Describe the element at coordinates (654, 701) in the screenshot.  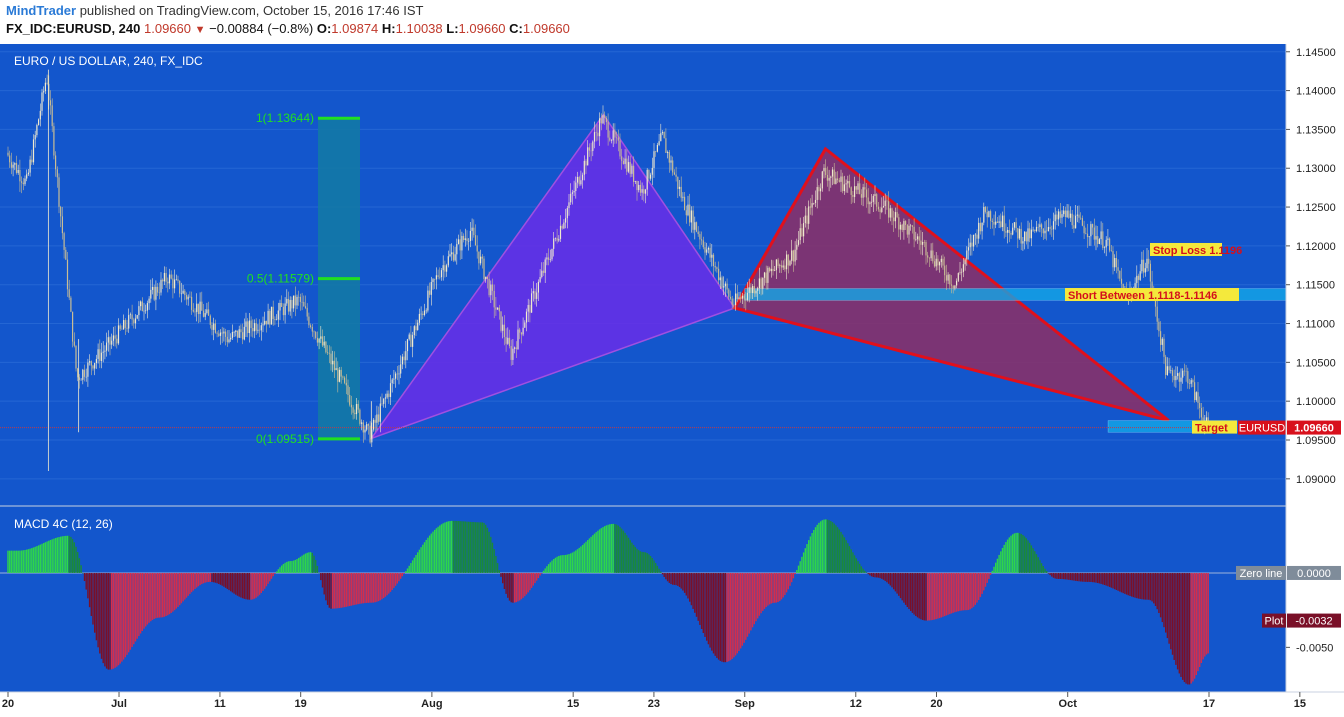
I see `time-axis: 20 Jul 11 19 Aug 15 23 Sep 12 20 Oct 17 15` at that location.